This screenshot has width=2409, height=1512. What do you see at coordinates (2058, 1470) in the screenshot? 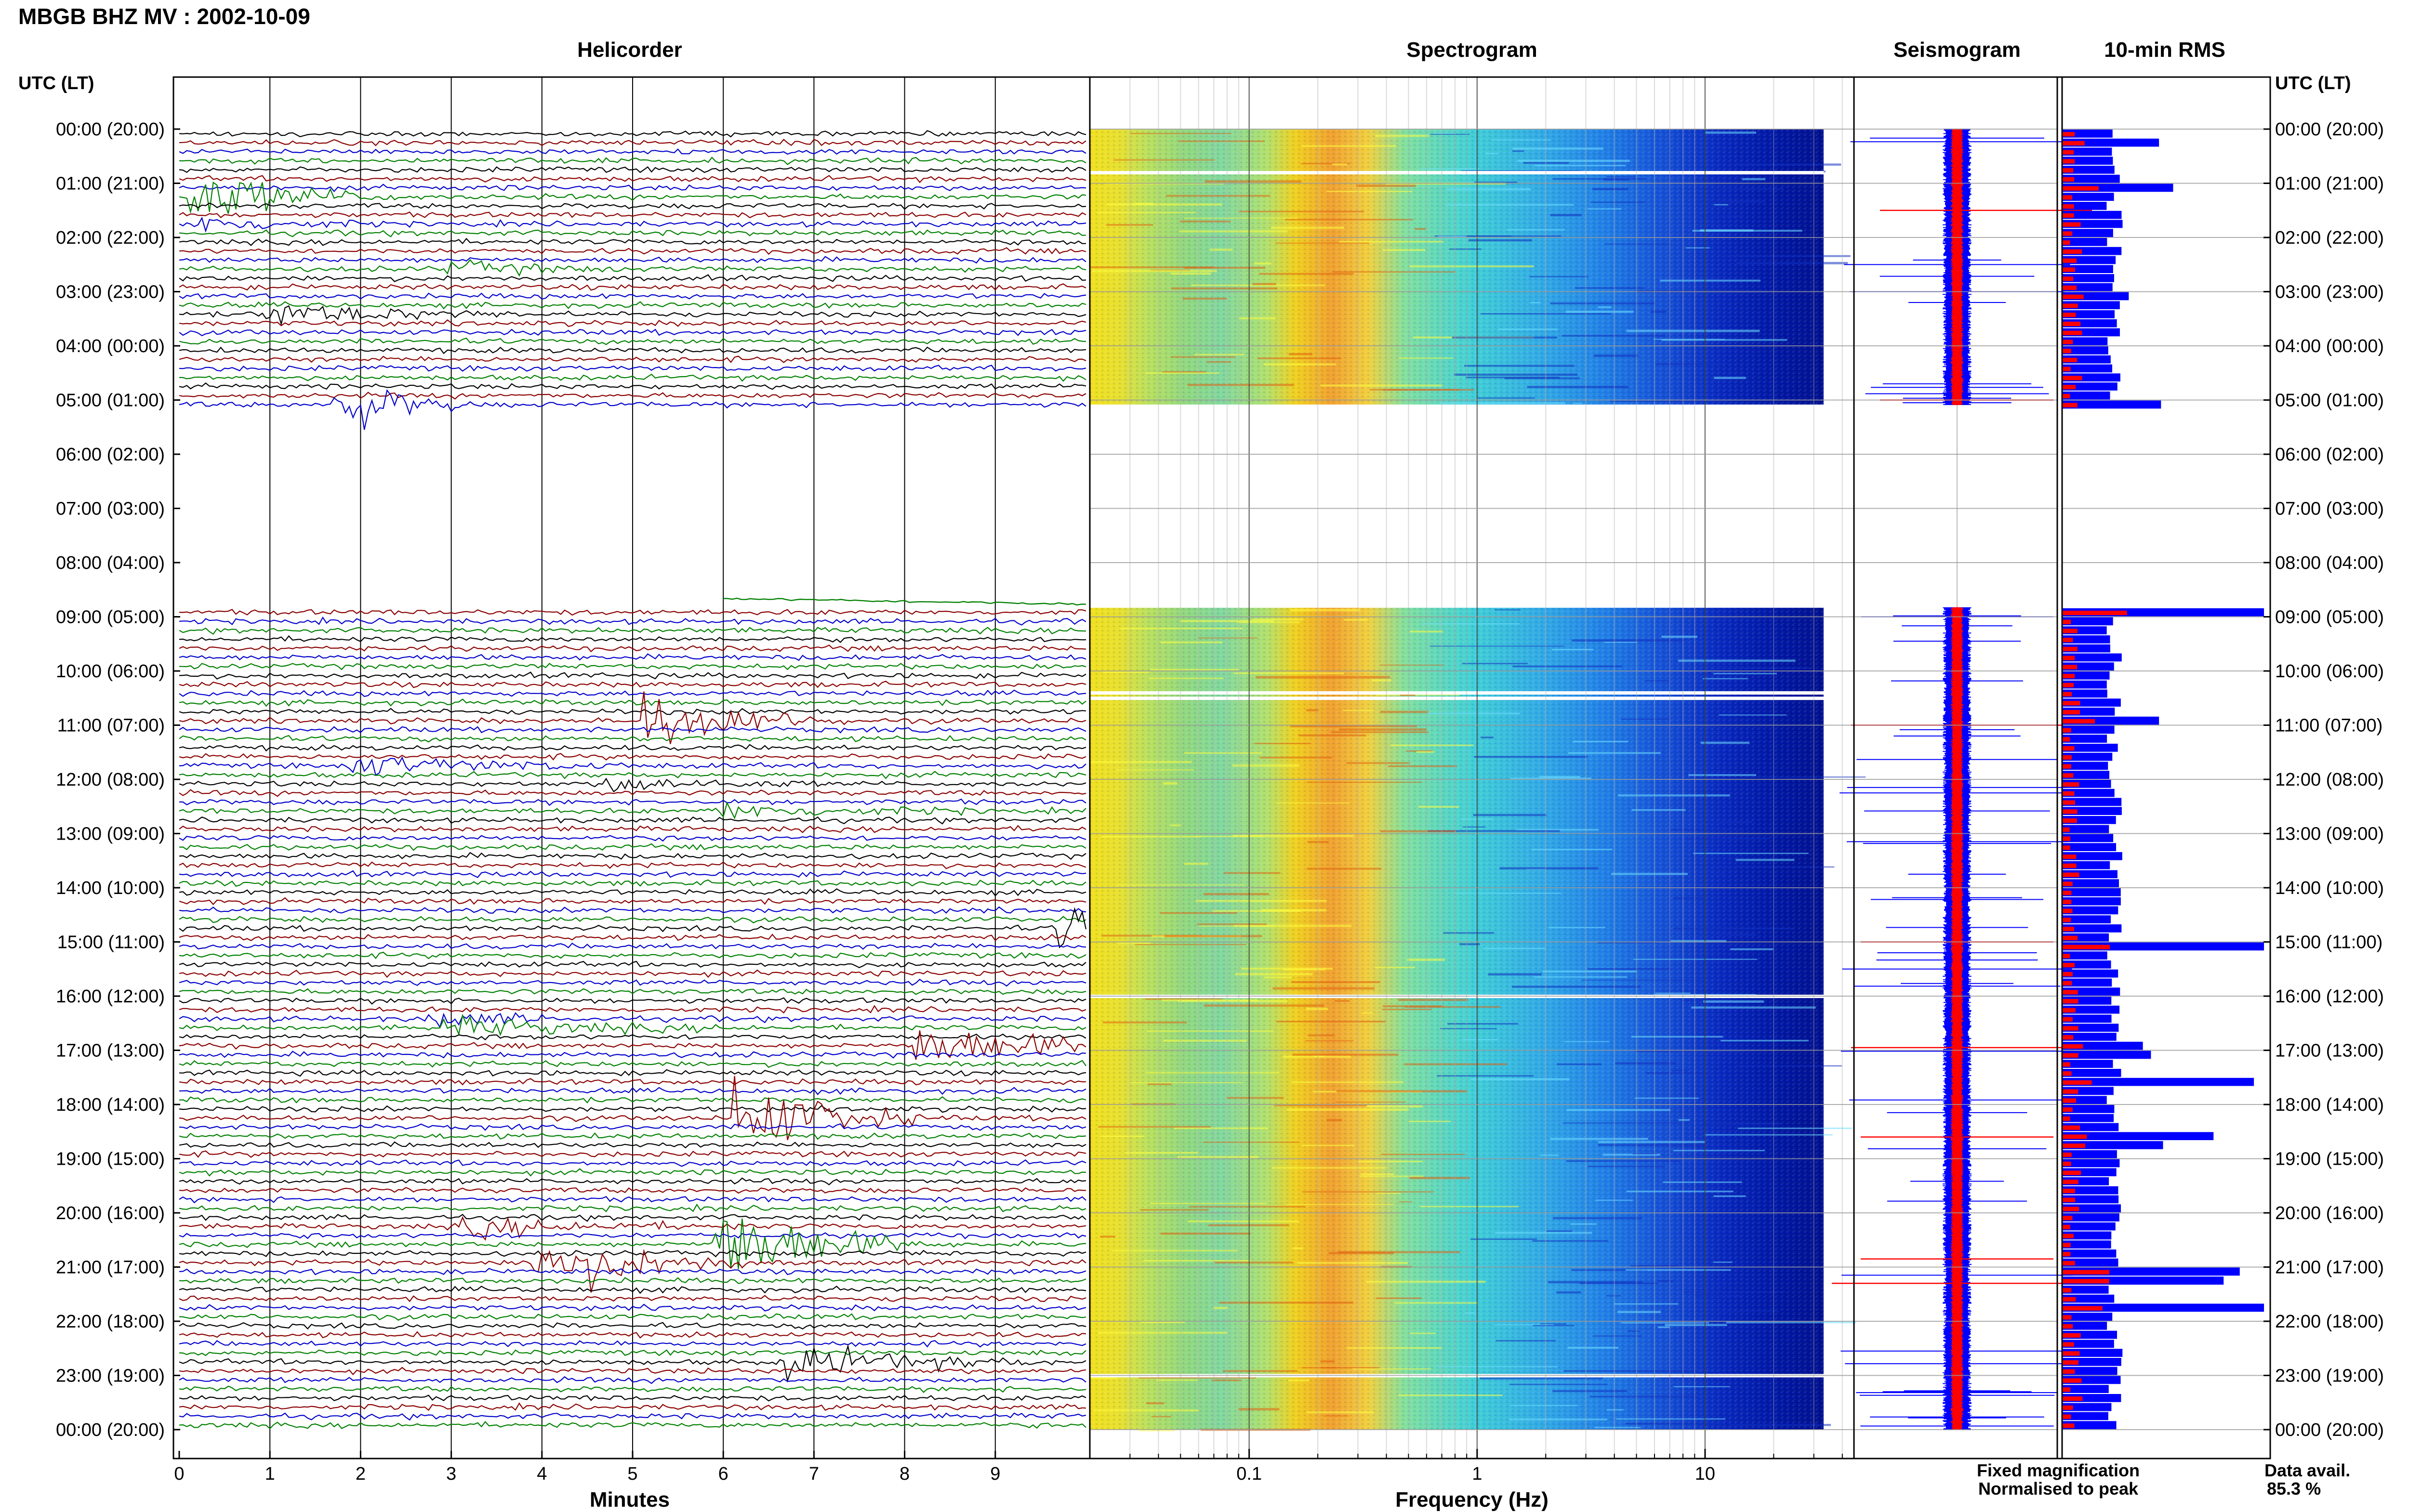
I see `legend-fixed-magnification: Fixed magnification` at bounding box center [2058, 1470].